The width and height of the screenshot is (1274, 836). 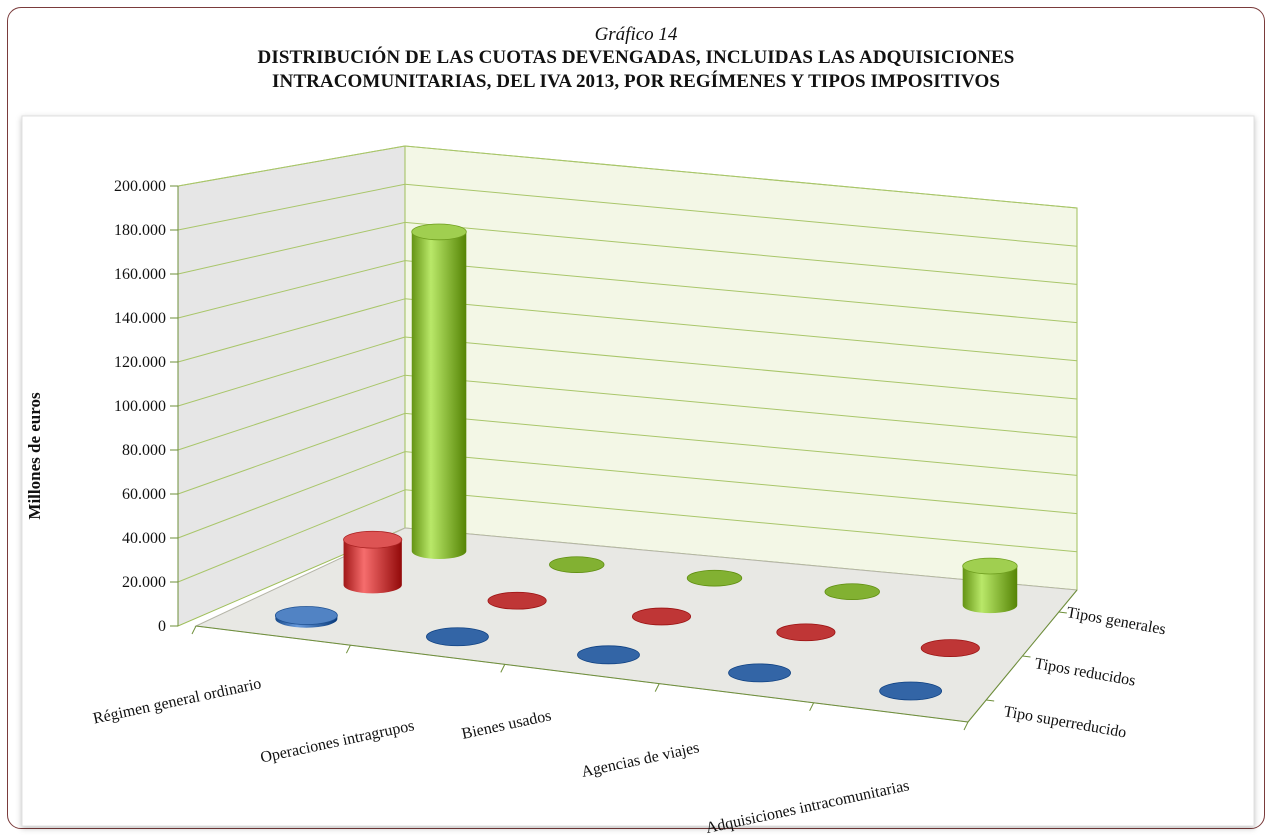 I want to click on y-tick-label: 180.000, so click(x=140, y=230).